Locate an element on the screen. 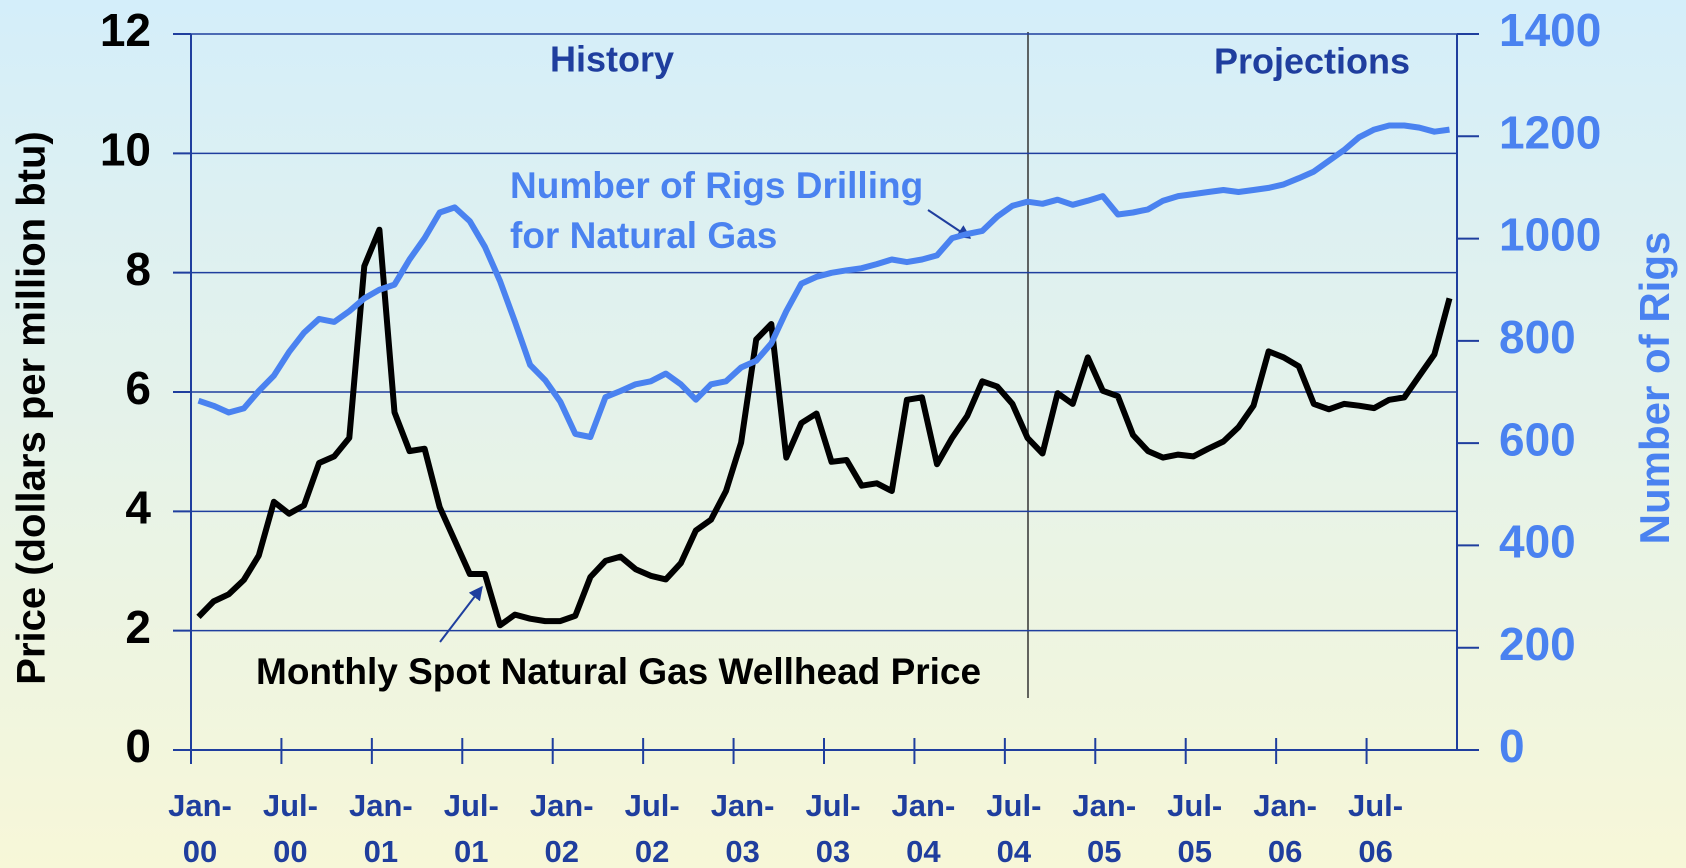  y2-axis-title: Number of Rigs is located at coordinates (1654, 388).